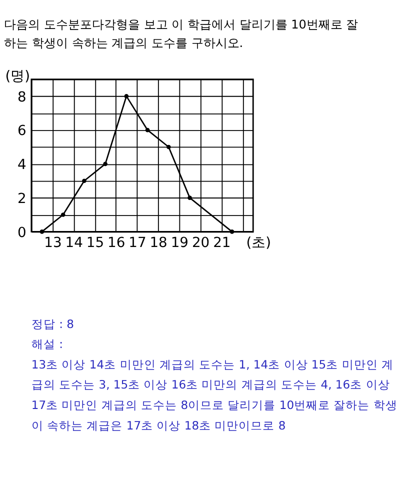  Describe the element at coordinates (52, 323) in the screenshot. I see `text: 정답 : 8` at that location.